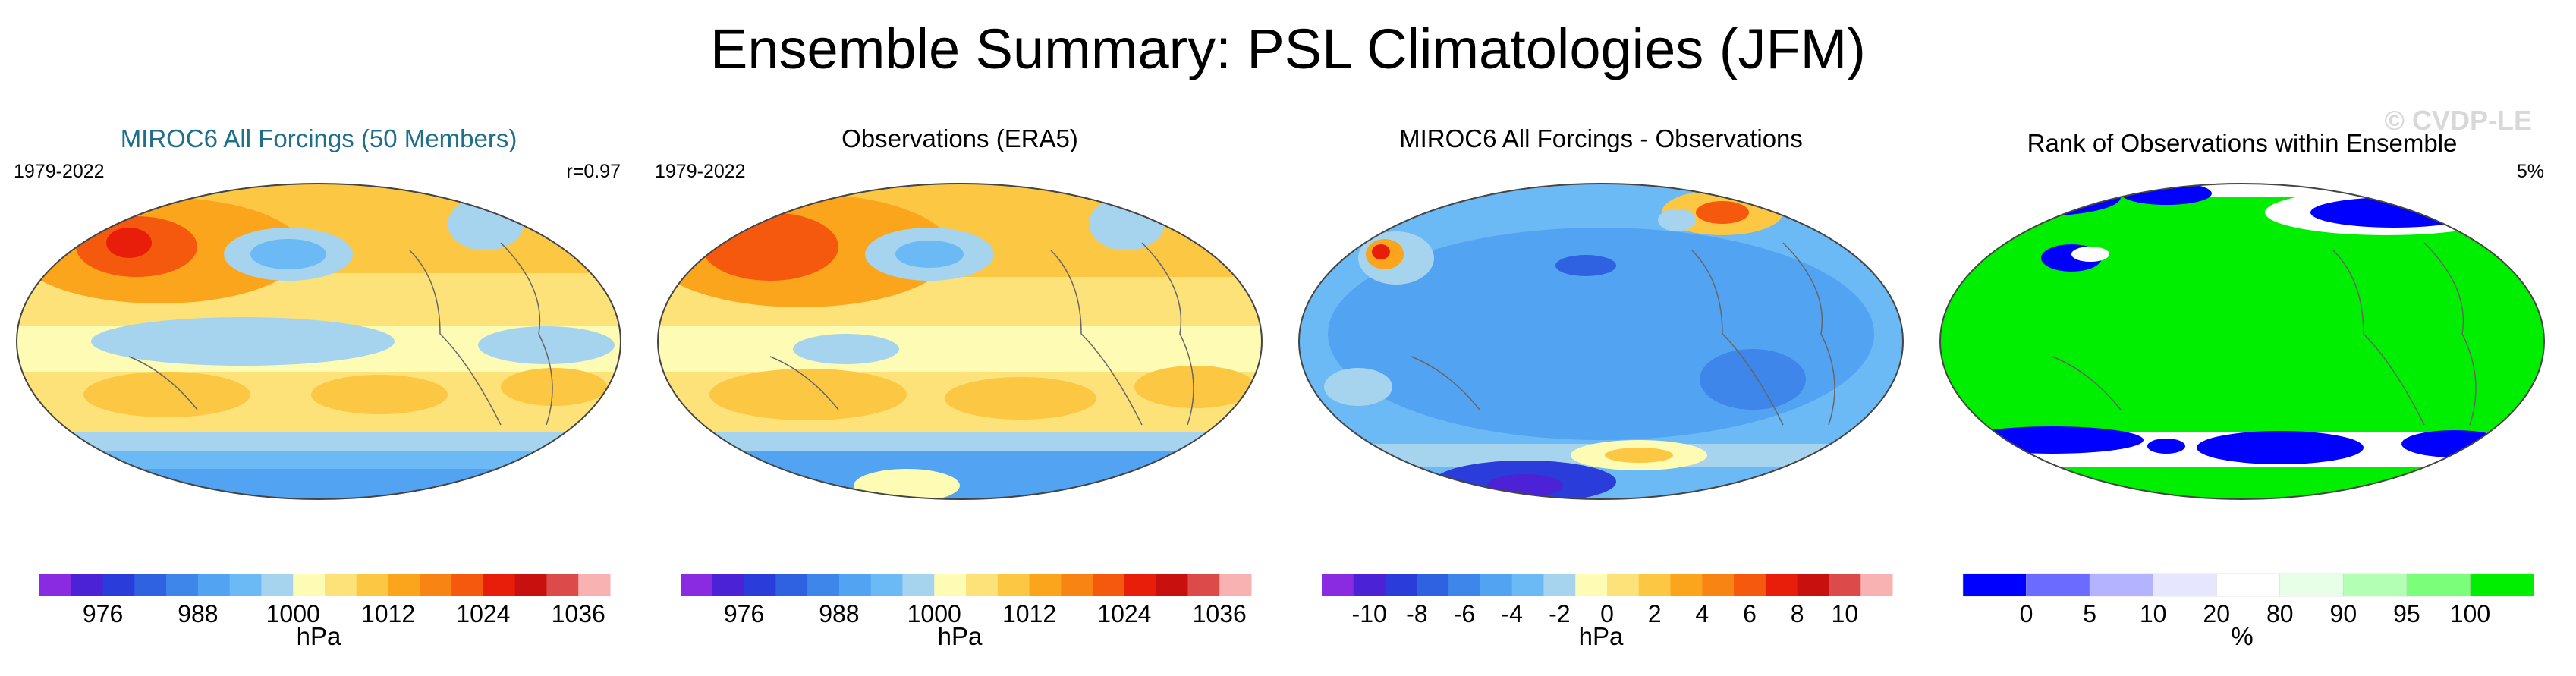 The image size is (2576, 676). What do you see at coordinates (1655, 613) in the screenshot?
I see `colorbar-tick-label: 2` at bounding box center [1655, 613].